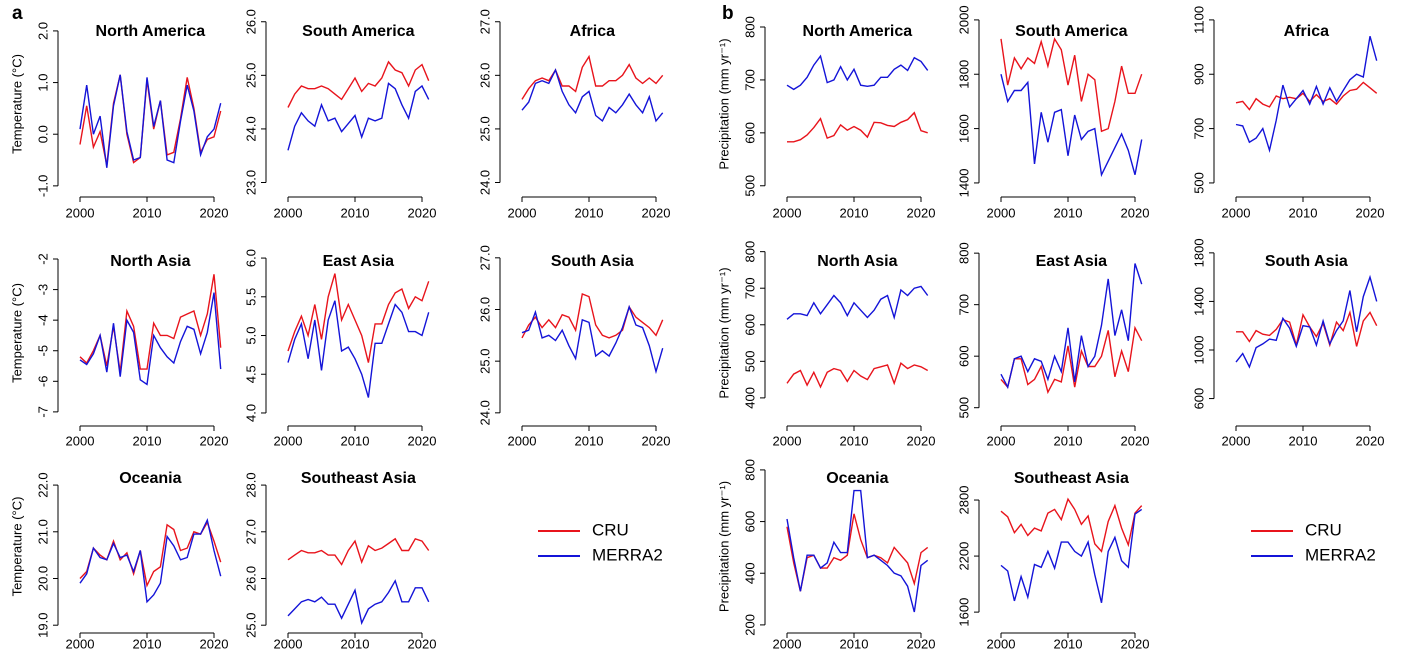 The image size is (1417, 651). What do you see at coordinates (42, 320) in the screenshot?
I see `y-tick-label: -4` at bounding box center [42, 320].